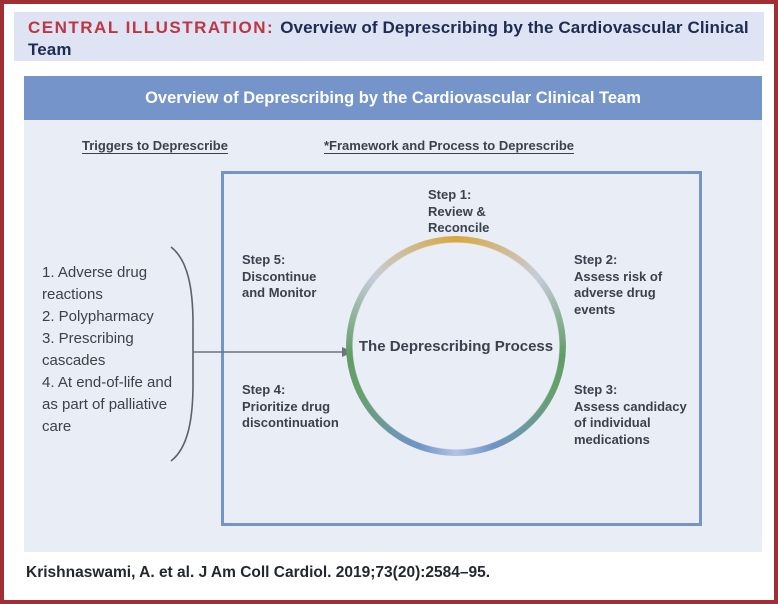 The height and width of the screenshot is (604, 778). I want to click on step-5-title: Step 5:, so click(264, 259).